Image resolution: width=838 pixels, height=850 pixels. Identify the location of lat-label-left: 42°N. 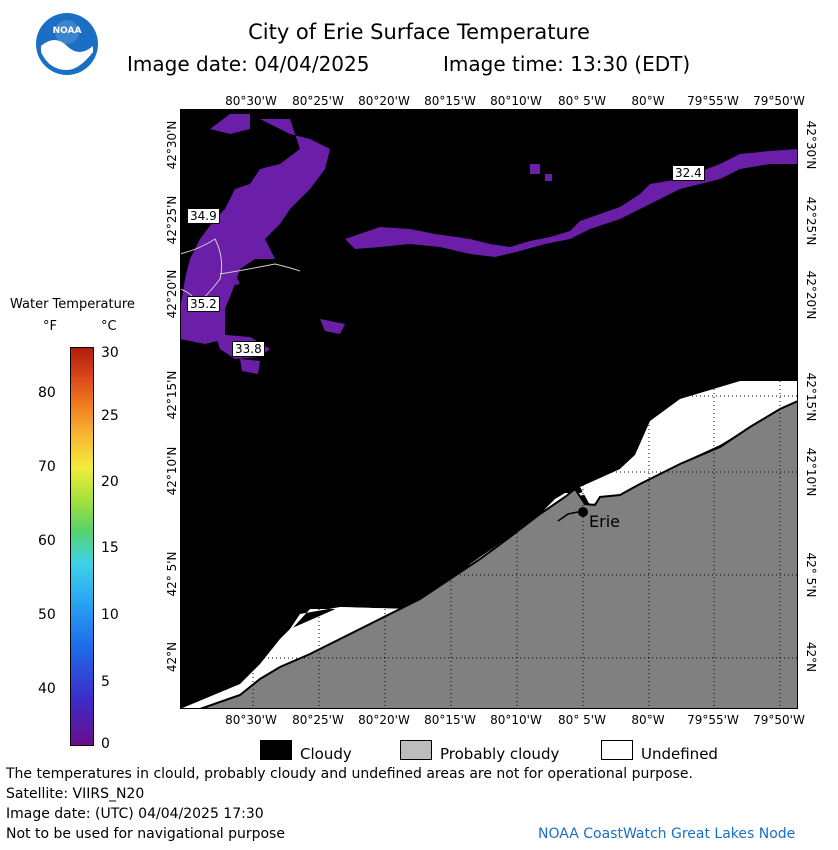
(172, 657).